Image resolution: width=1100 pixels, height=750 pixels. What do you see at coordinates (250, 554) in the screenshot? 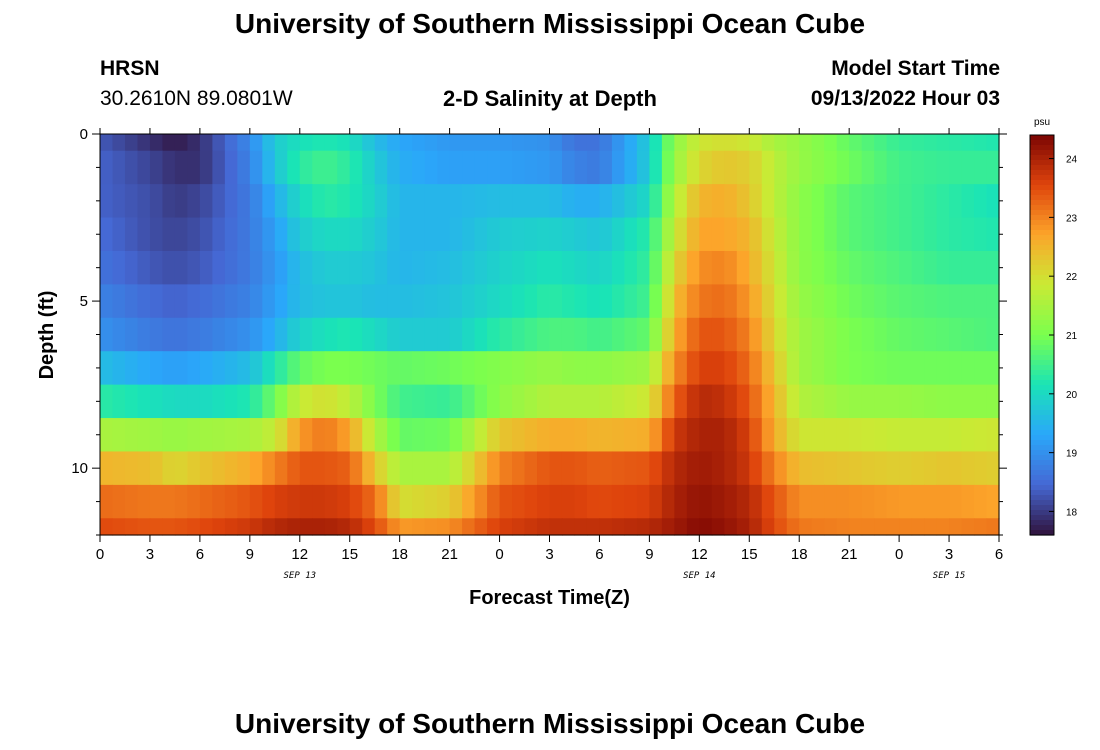
I see `x-tick-label: 9` at bounding box center [250, 554].